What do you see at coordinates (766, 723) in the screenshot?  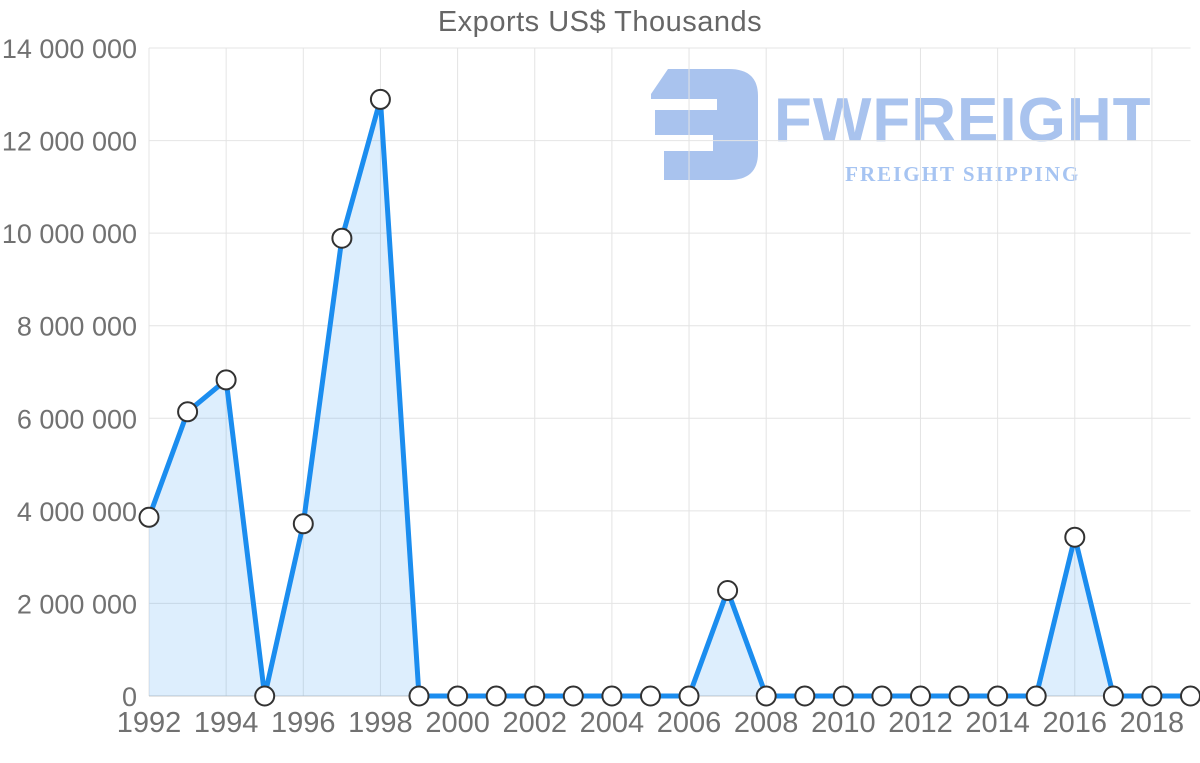 I see `x-tick-label: 2008` at bounding box center [766, 723].